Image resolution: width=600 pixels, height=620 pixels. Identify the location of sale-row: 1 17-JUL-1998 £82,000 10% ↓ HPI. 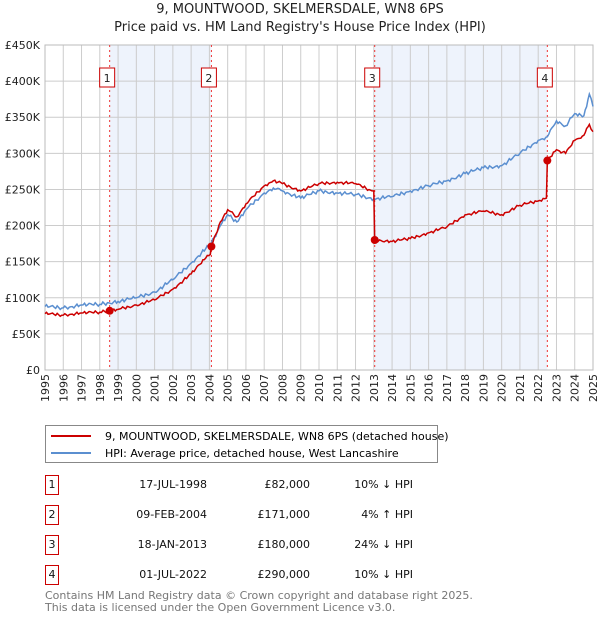
(245, 485).